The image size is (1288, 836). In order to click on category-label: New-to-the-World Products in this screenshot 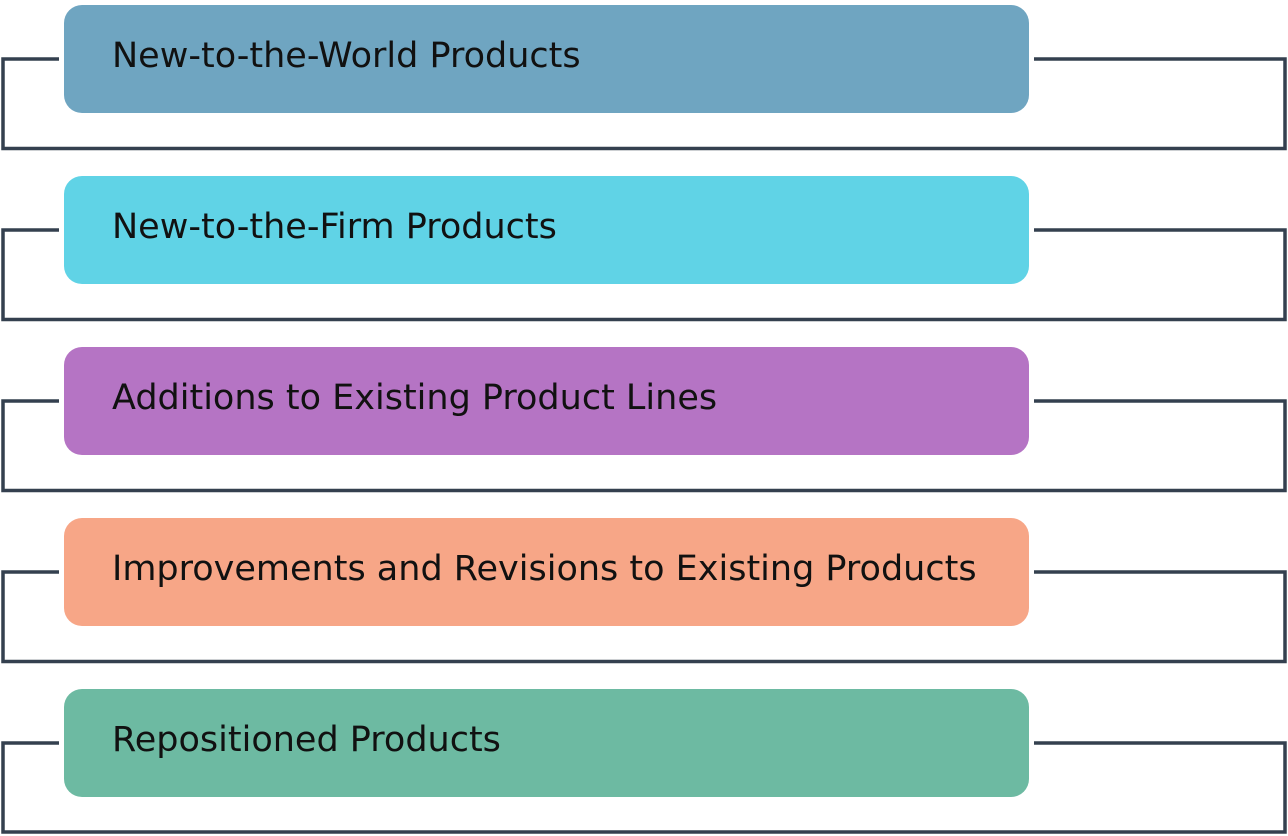, I will do `click(346, 56)`.